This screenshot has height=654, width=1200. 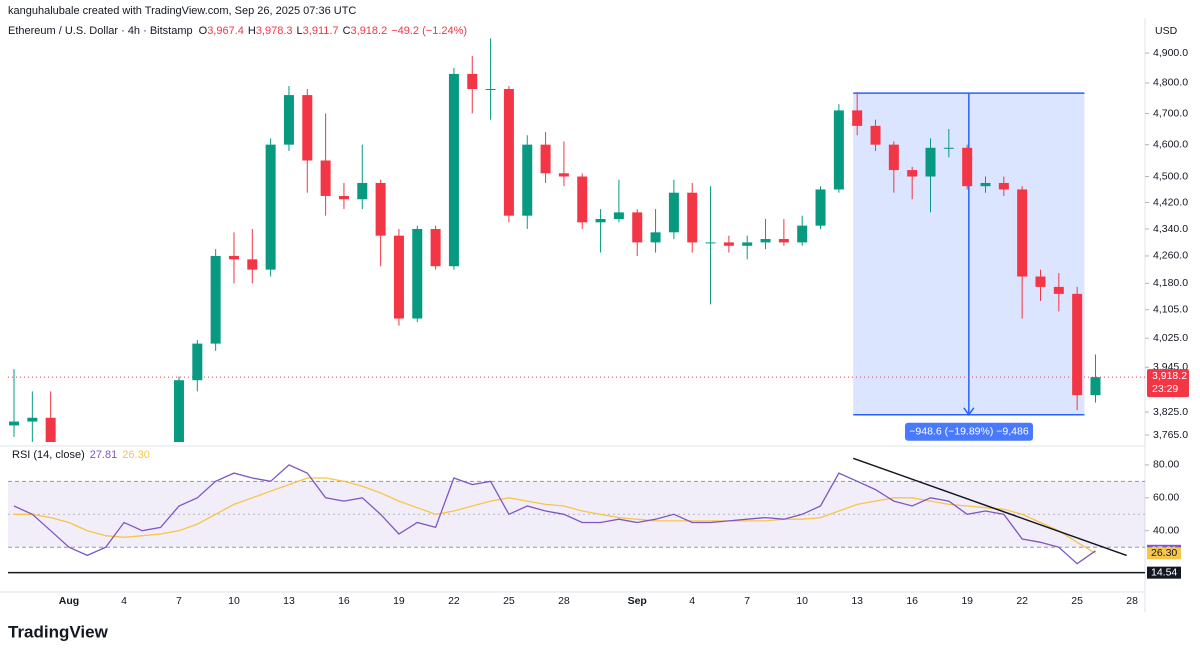 What do you see at coordinates (1170, 53) in the screenshot?
I see `y-tick-label: 4,900.0` at bounding box center [1170, 53].